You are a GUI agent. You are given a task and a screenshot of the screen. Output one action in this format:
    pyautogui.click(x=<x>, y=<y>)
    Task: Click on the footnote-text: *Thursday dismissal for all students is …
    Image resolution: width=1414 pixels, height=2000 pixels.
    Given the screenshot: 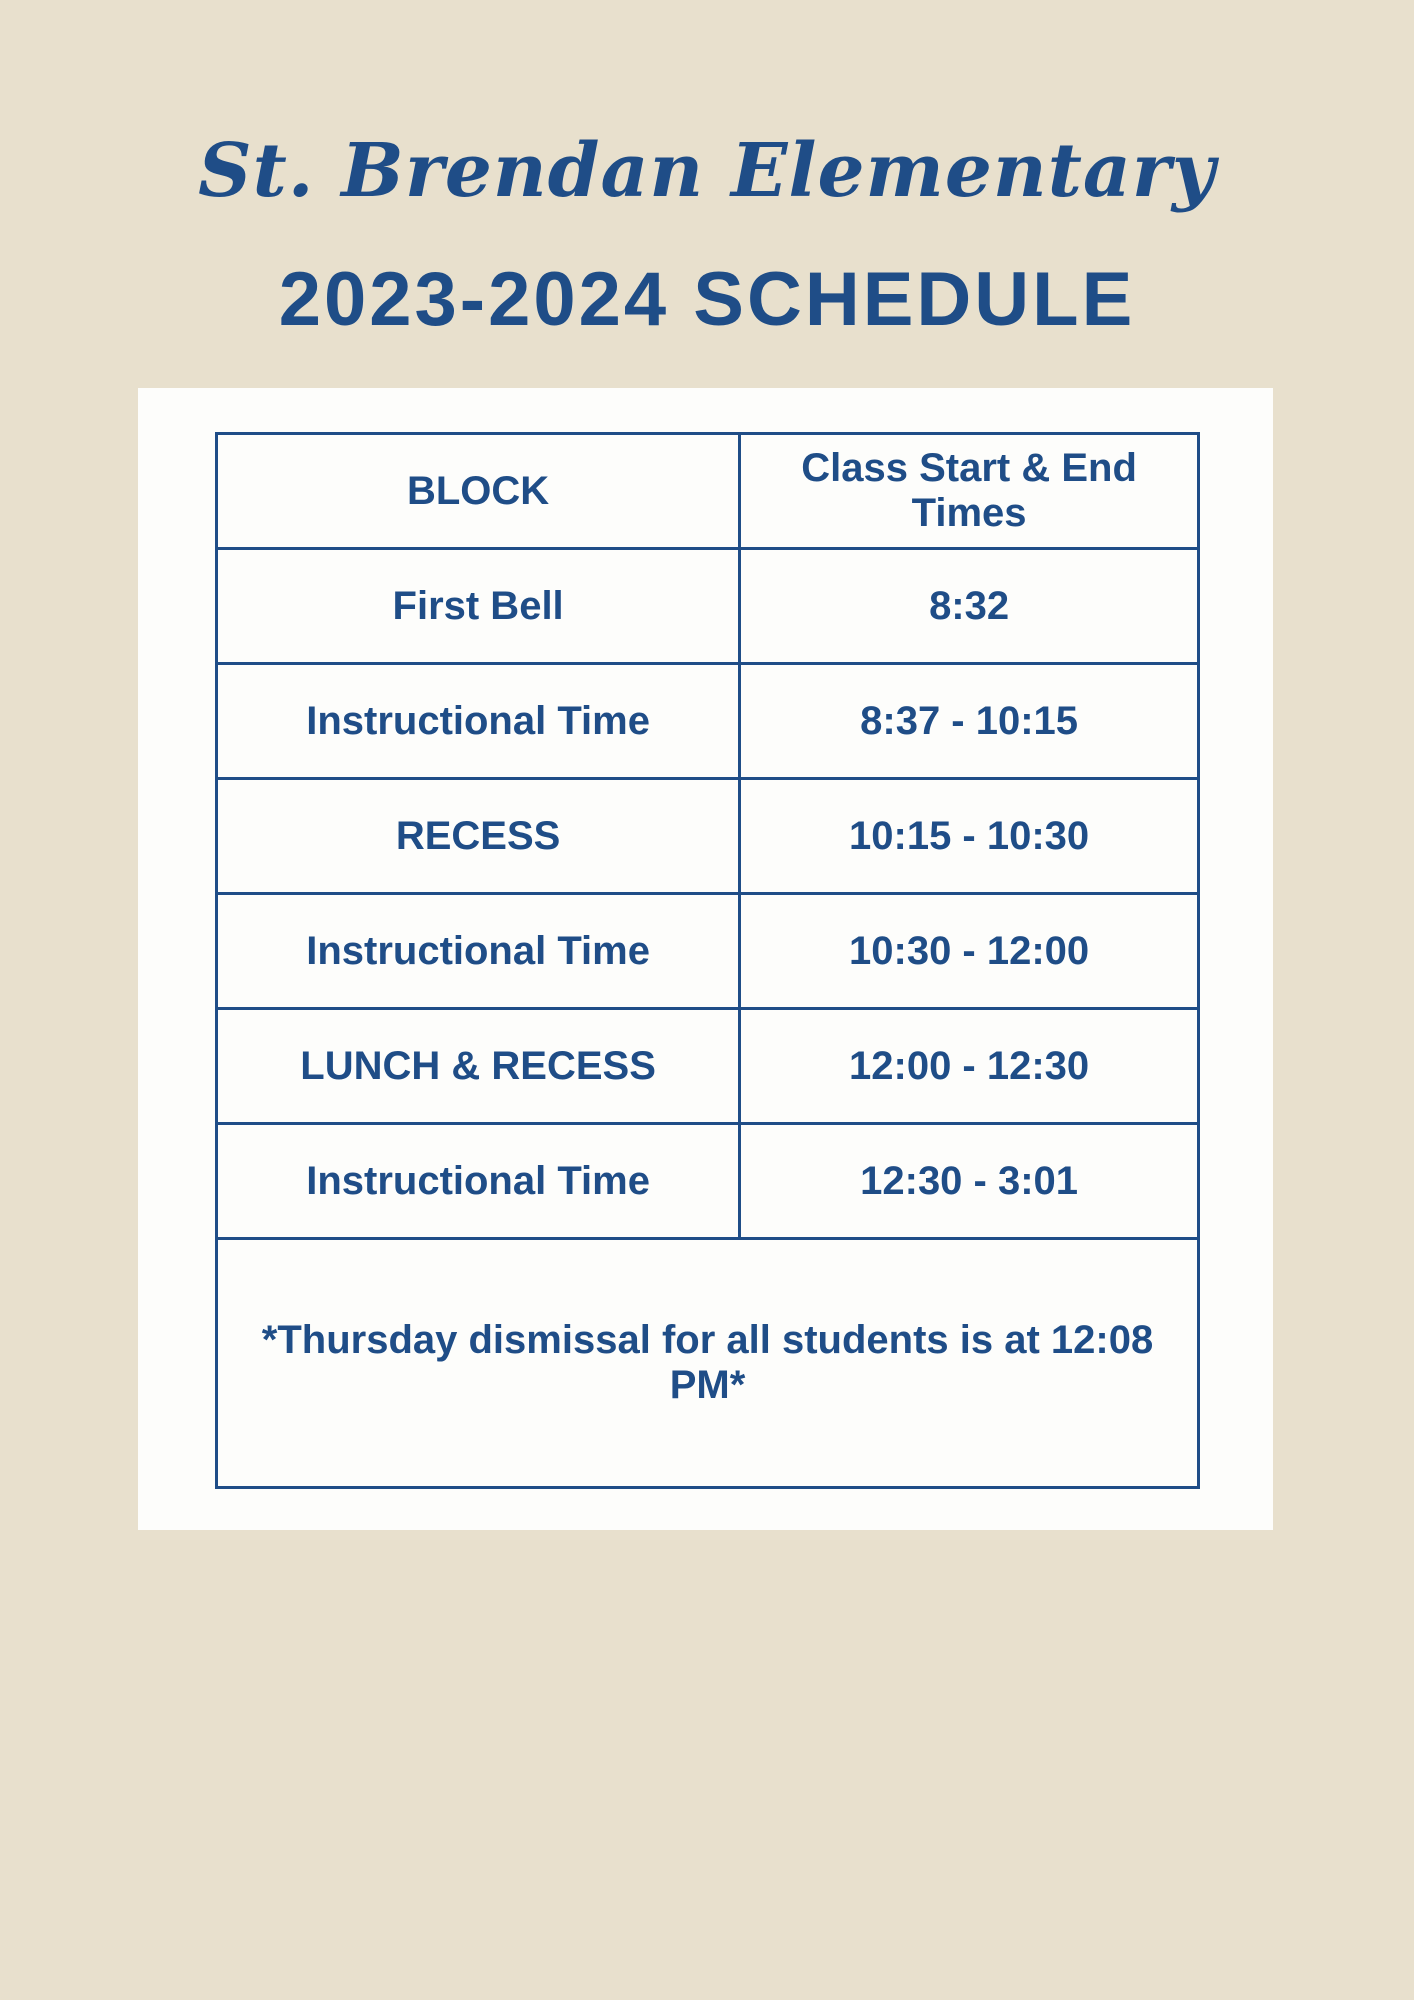 What is the action you would take?
    pyautogui.click(x=707, y=1362)
    